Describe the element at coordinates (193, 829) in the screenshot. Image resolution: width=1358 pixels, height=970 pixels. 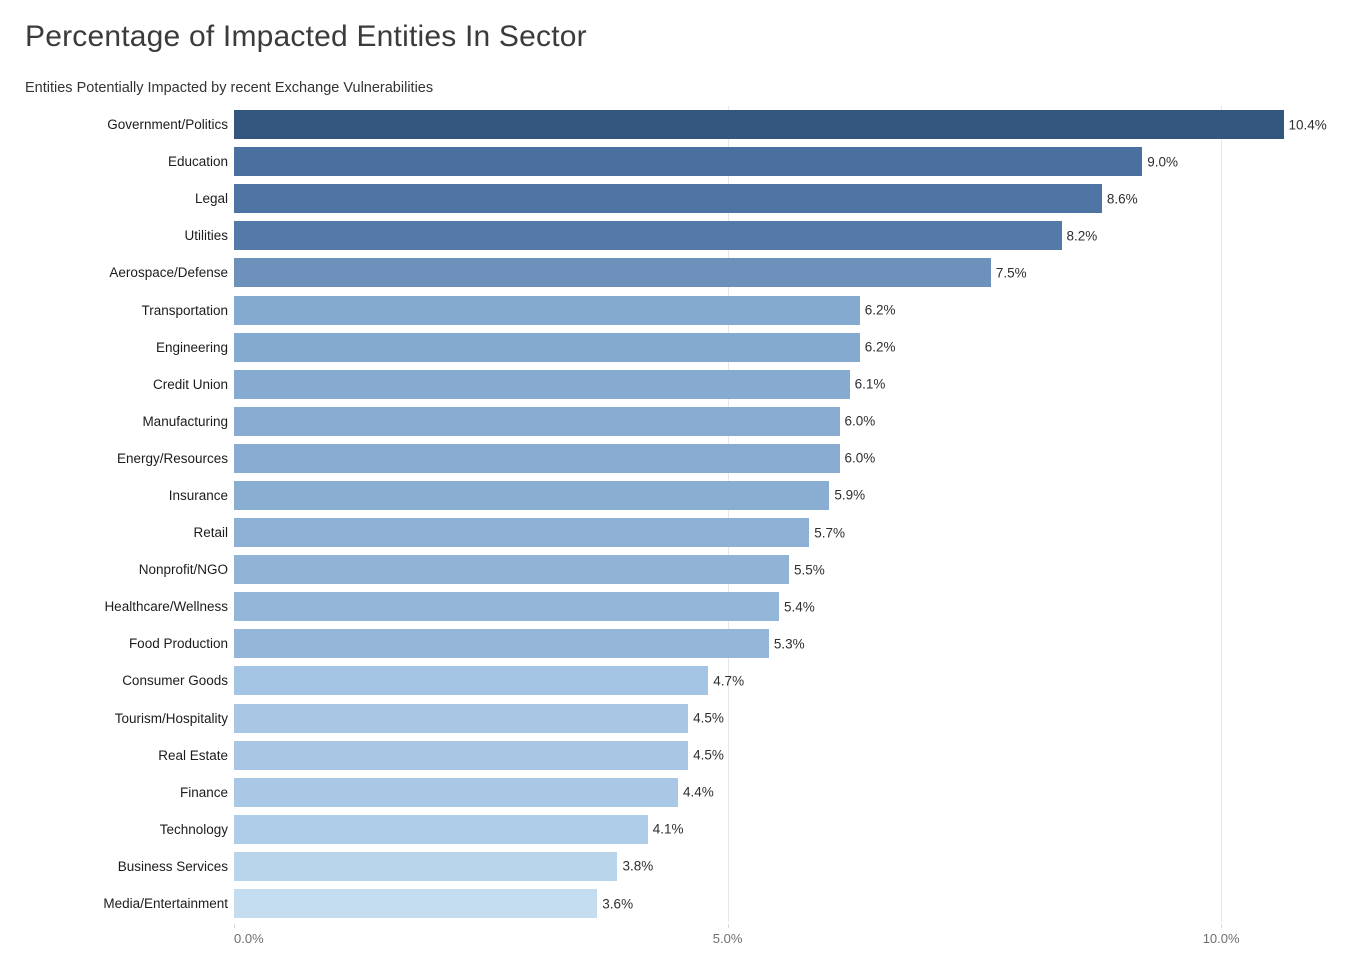
I see `category-label: Technology` at that location.